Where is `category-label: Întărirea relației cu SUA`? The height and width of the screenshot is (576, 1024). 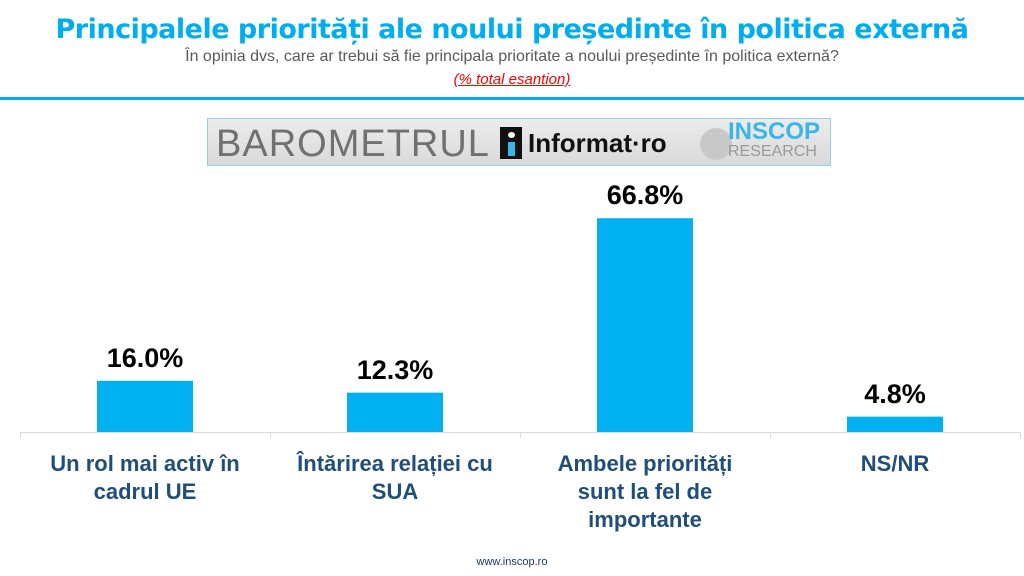 category-label: Întărirea relației cu SUA is located at coordinates (395, 477).